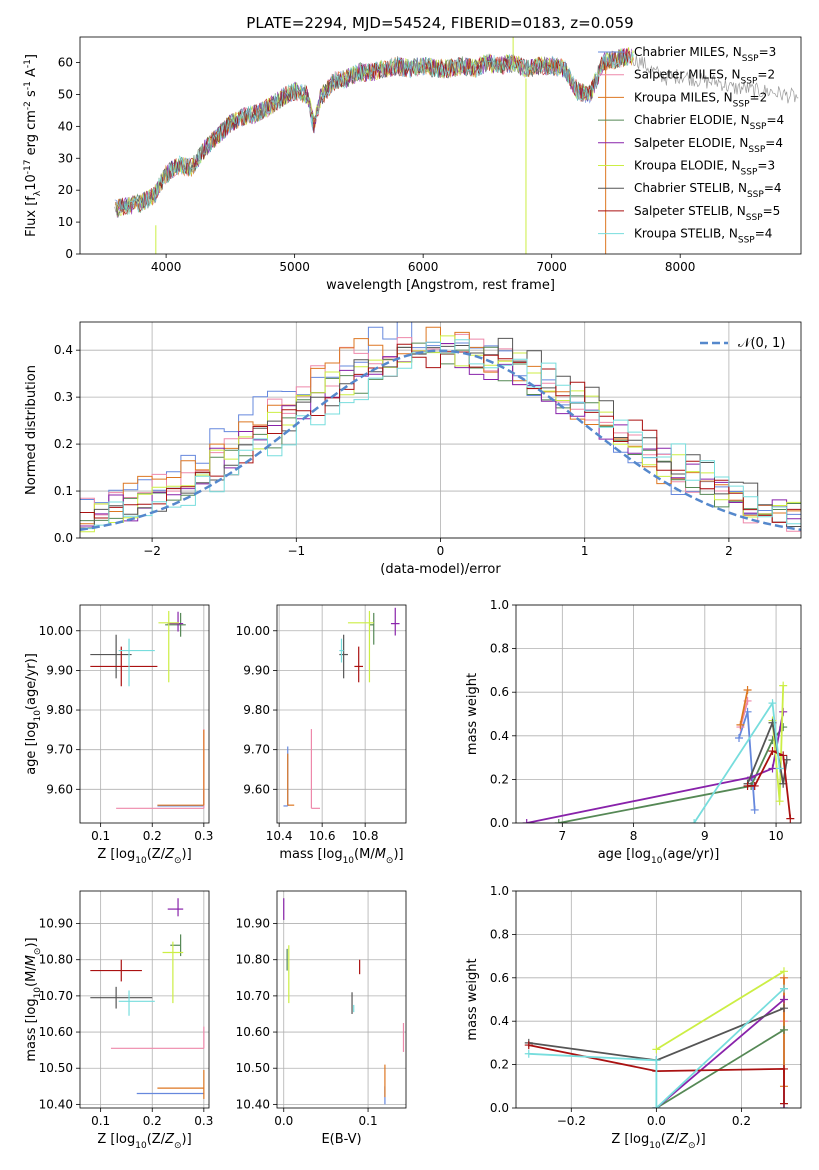 This screenshot has height=1170, width=819. I want to click on y-axis-label: mass [log10(M/M⊙)], so click(33, 999).